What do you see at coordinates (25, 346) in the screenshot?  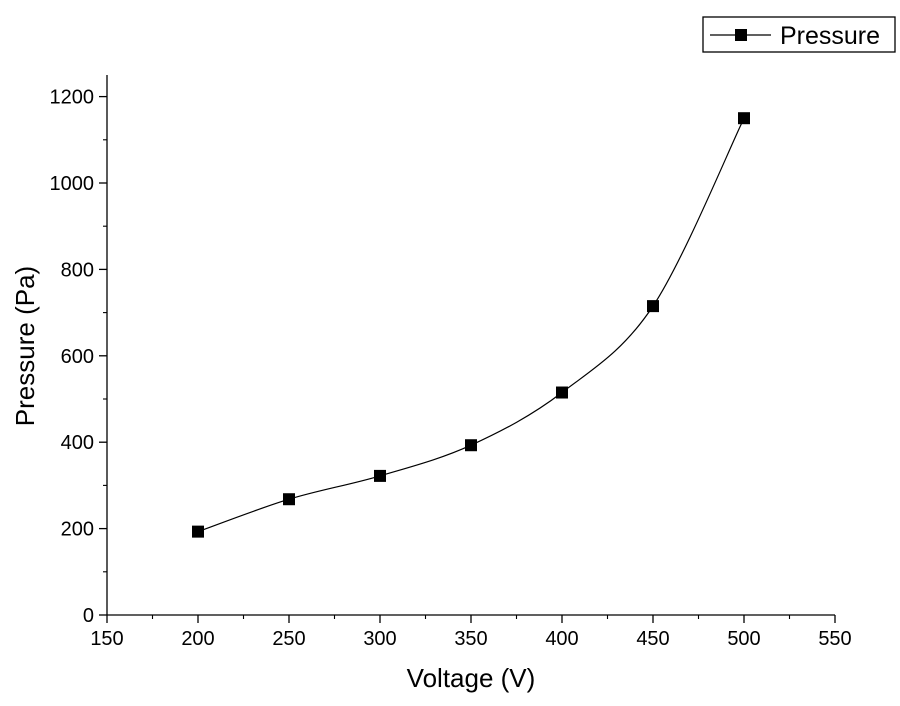 I see `y-axis-label: Pressure (Pa)` at bounding box center [25, 346].